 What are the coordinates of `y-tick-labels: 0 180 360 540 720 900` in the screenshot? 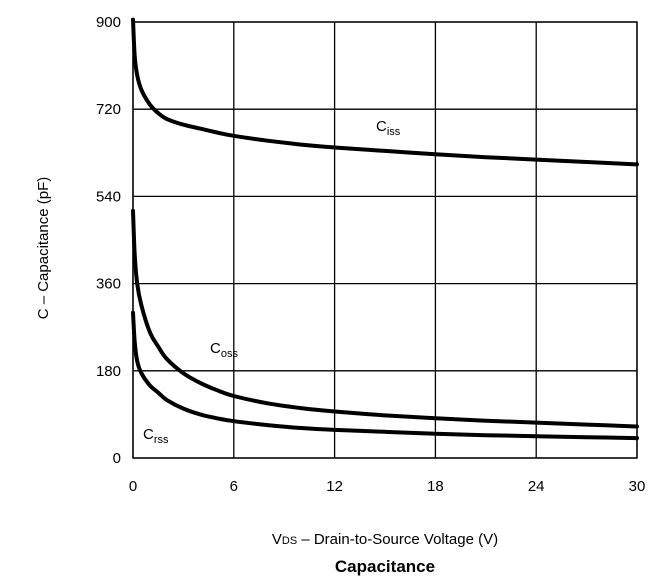 It's located at (108, 240).